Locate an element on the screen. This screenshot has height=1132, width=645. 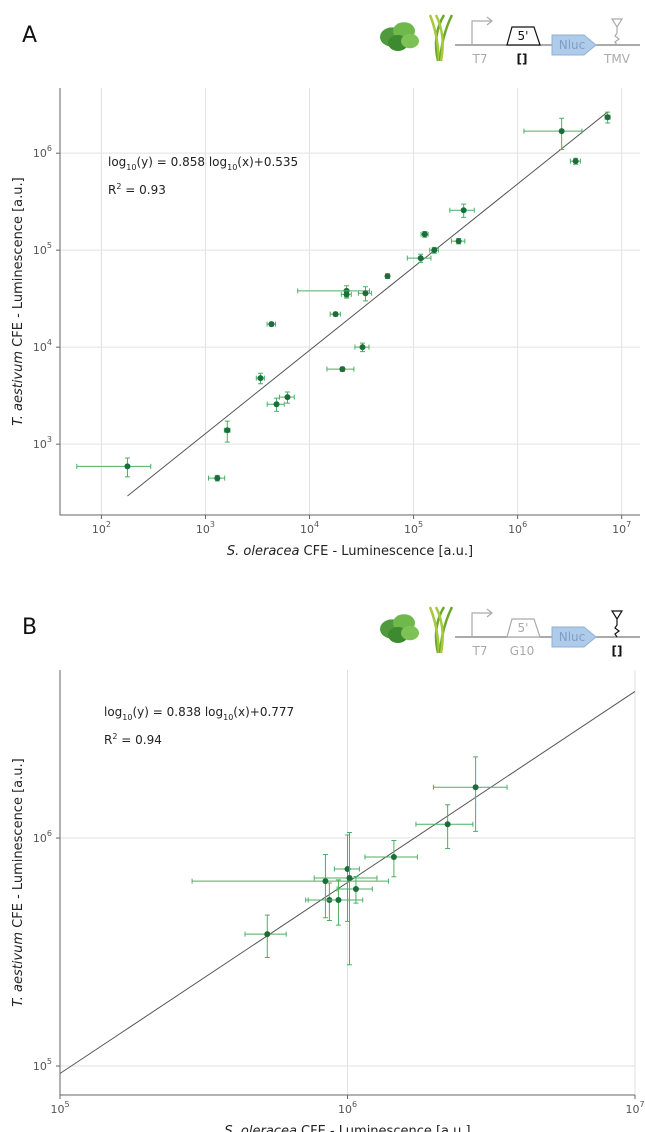
panel-label: B is located at coordinates (29, 627).